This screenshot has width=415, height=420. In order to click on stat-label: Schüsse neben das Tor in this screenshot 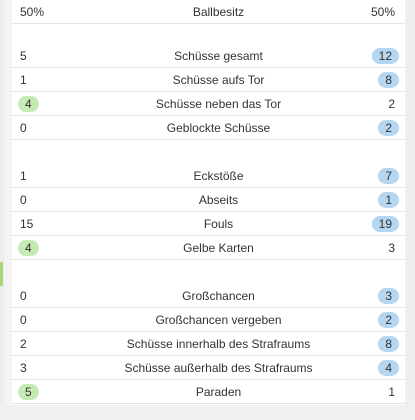, I will do `click(218, 104)`.